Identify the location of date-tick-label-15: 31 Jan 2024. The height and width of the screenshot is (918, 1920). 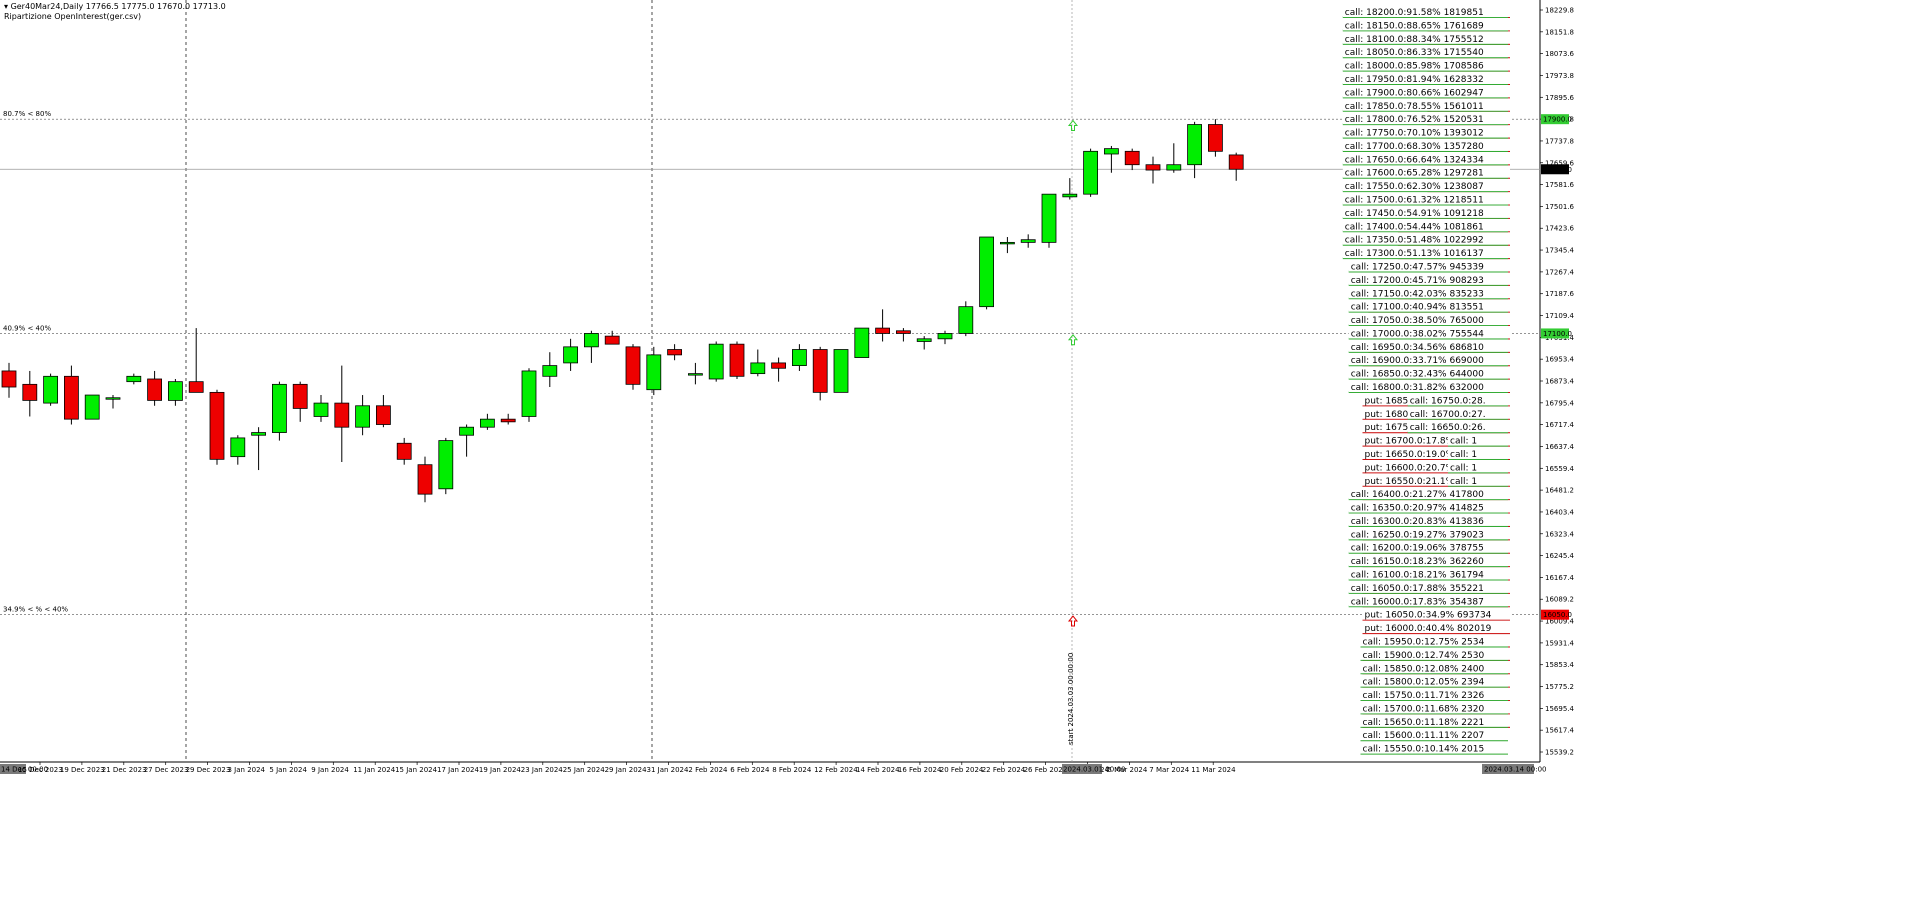
(668, 770).